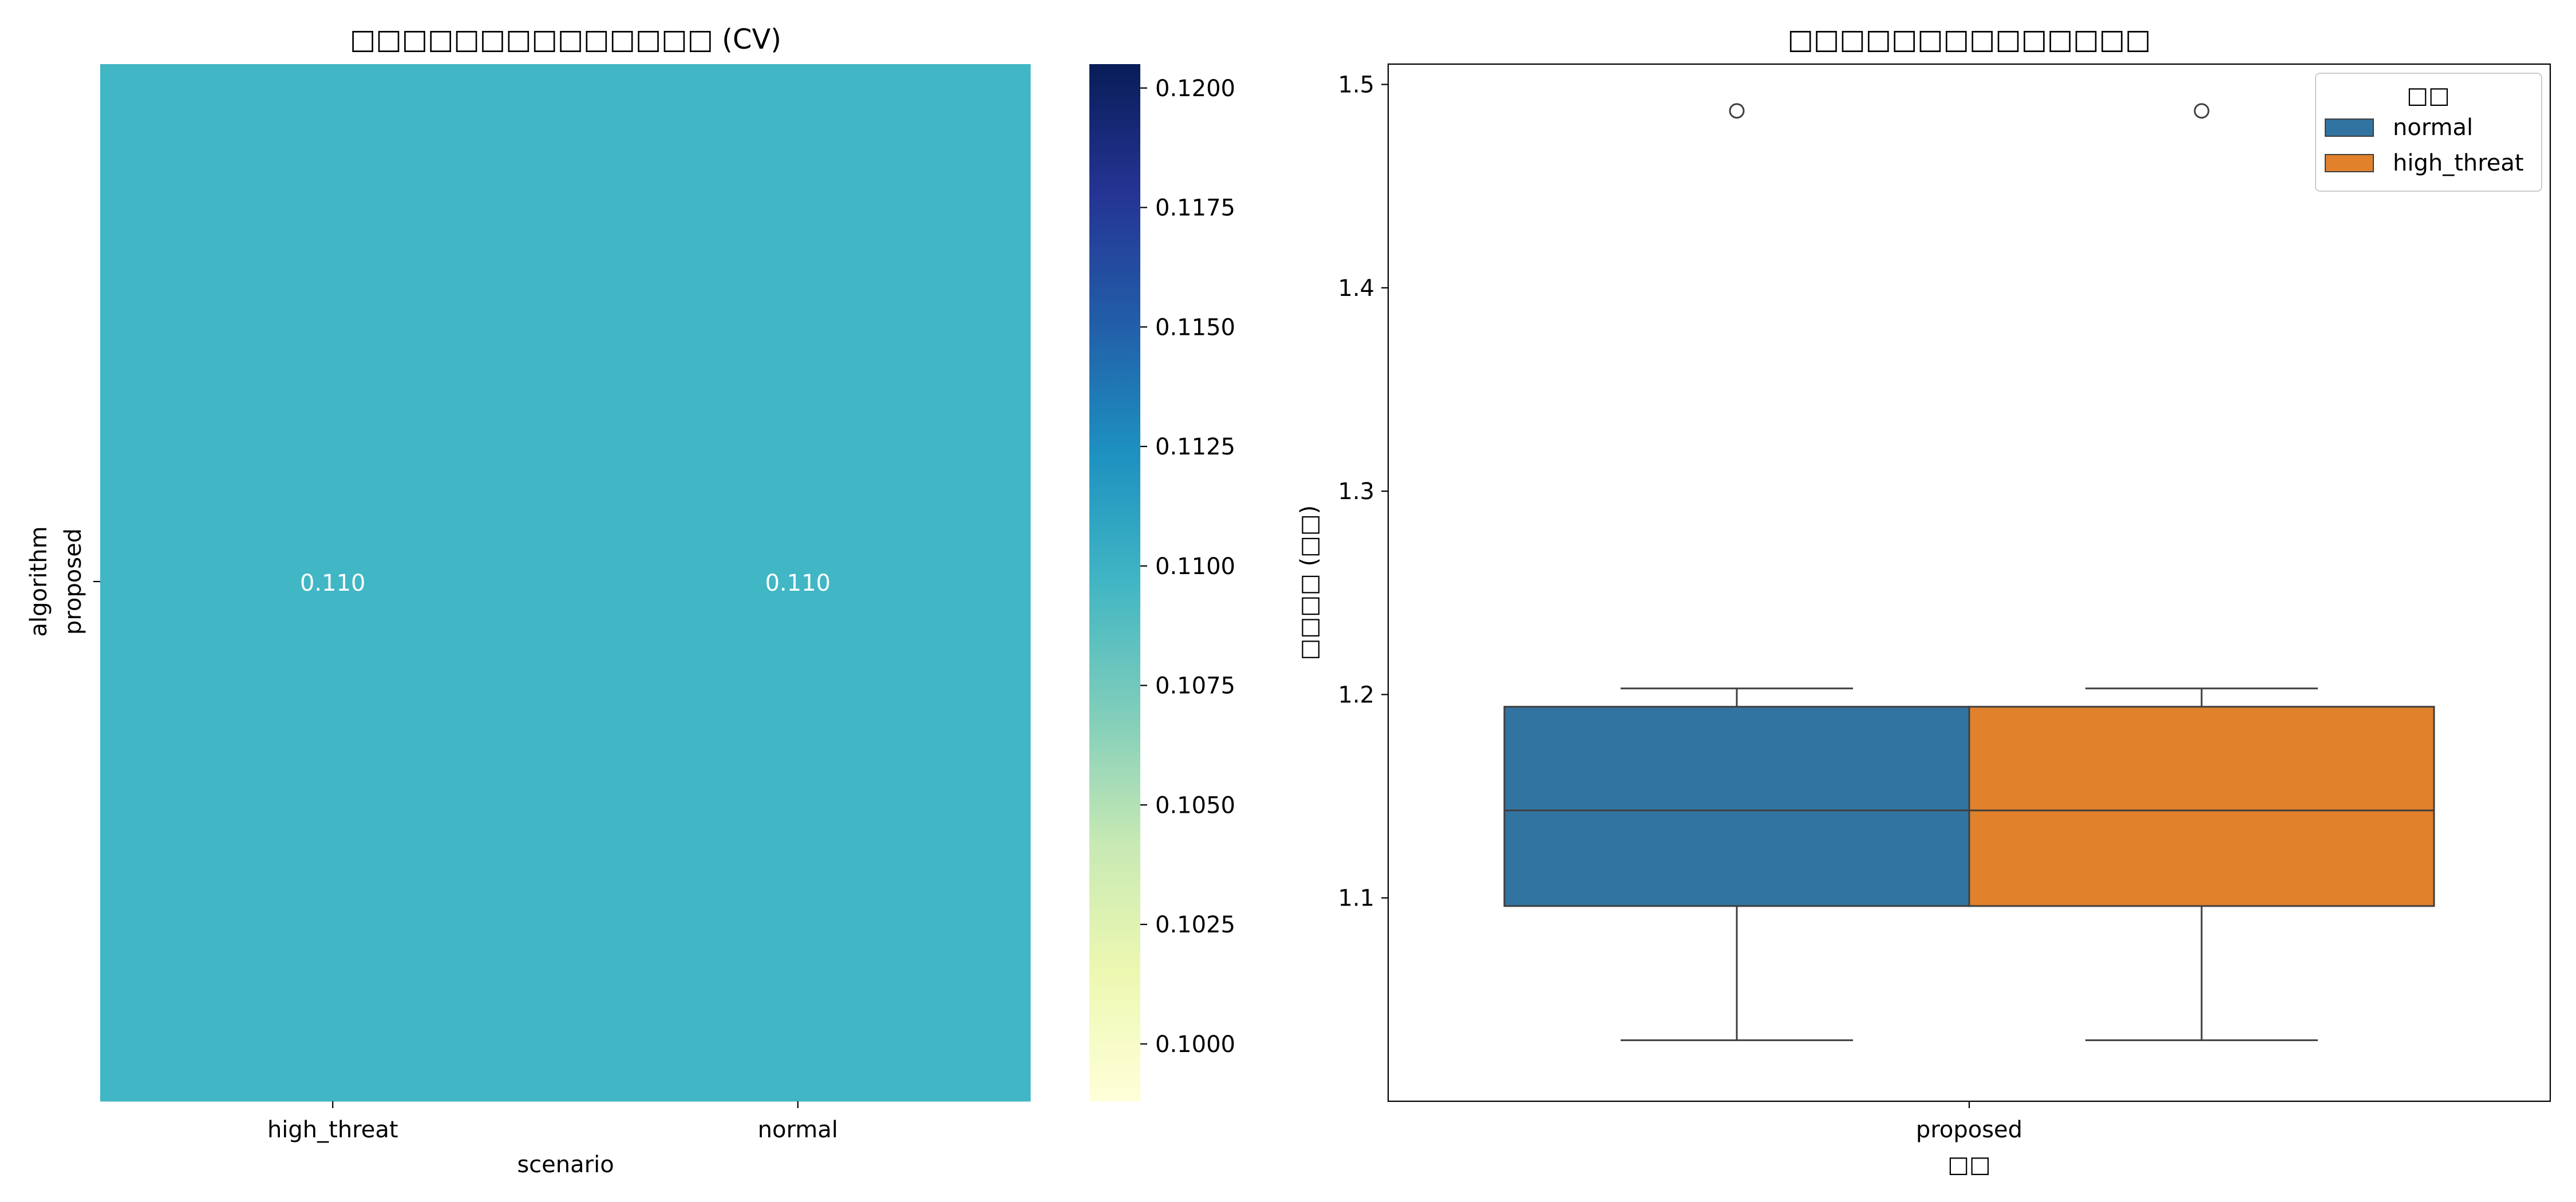  What do you see at coordinates (1195, 1044) in the screenshot?
I see `colorbar-tick-label: 0.1000` at bounding box center [1195, 1044].